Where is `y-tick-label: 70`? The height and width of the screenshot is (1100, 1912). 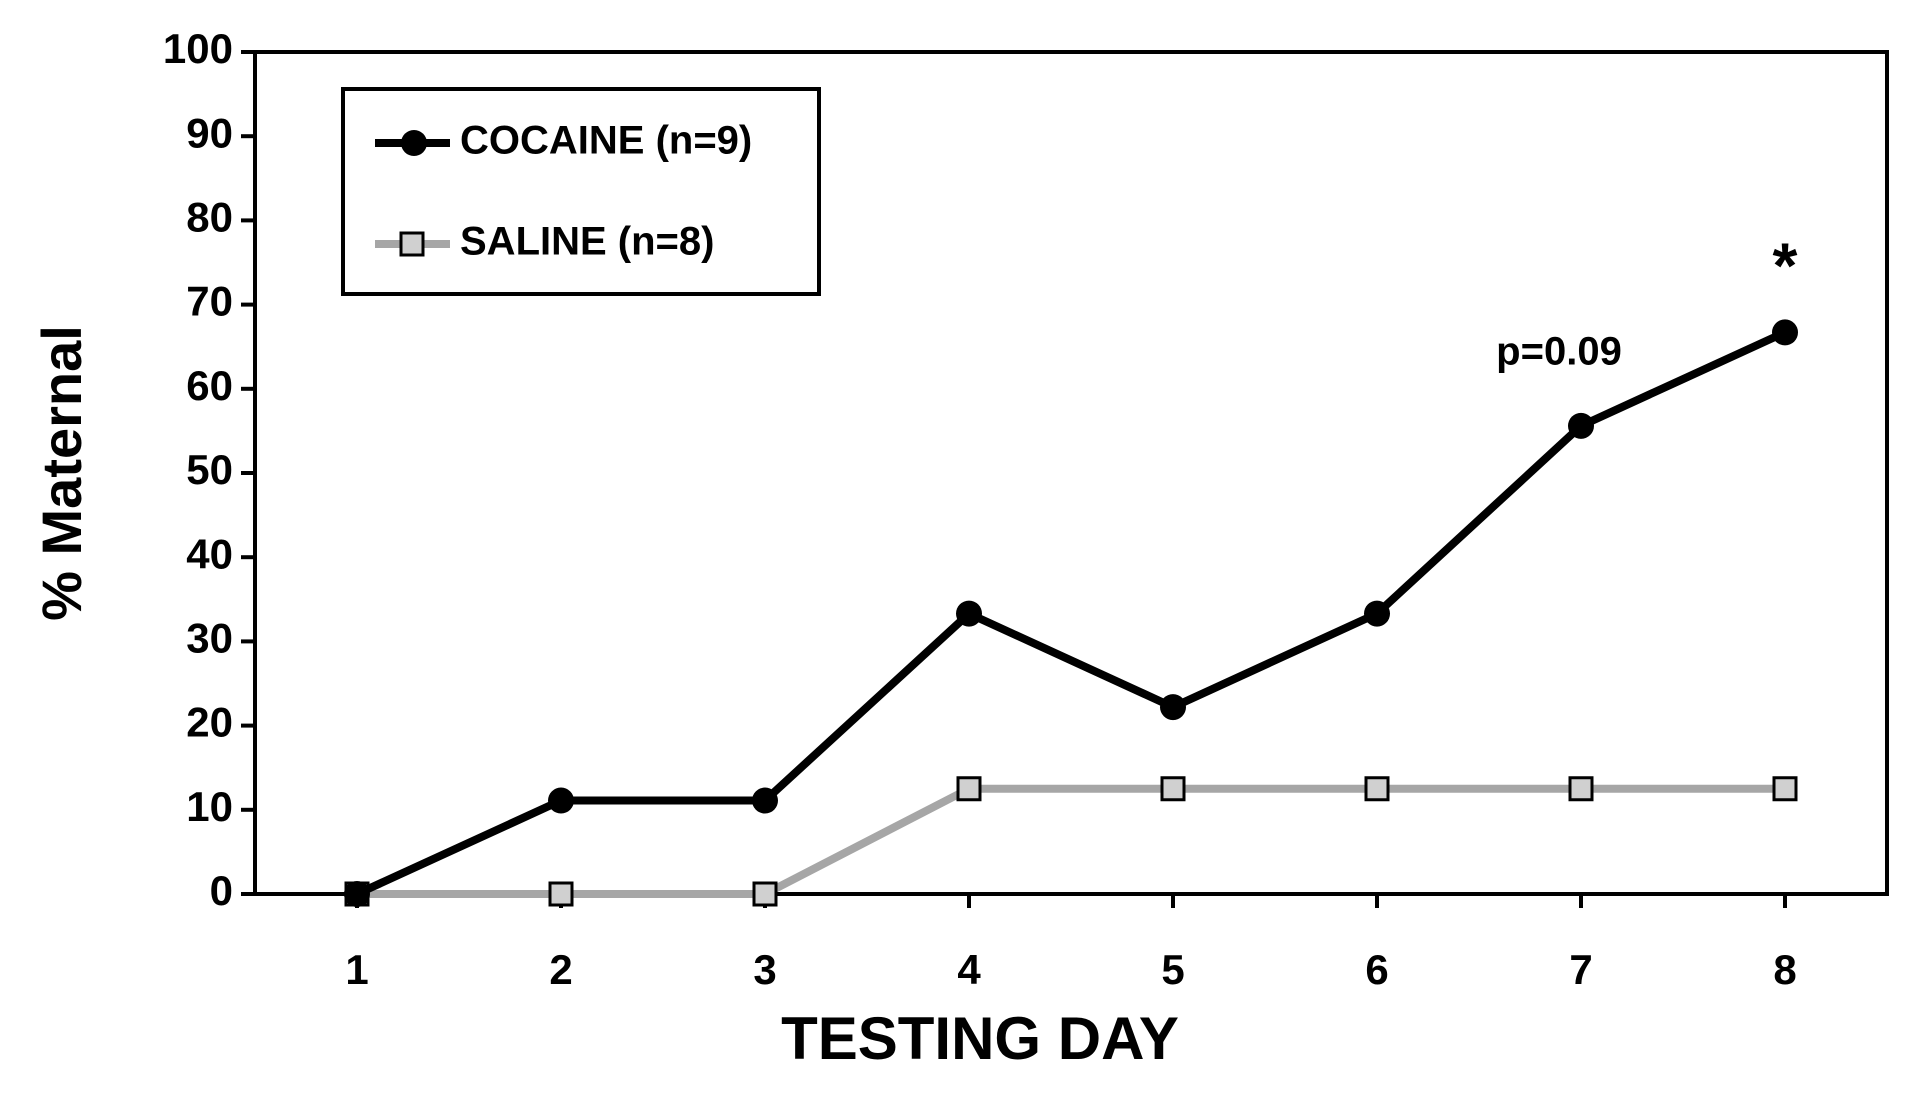
y-tick-label: 70 is located at coordinates (209, 301).